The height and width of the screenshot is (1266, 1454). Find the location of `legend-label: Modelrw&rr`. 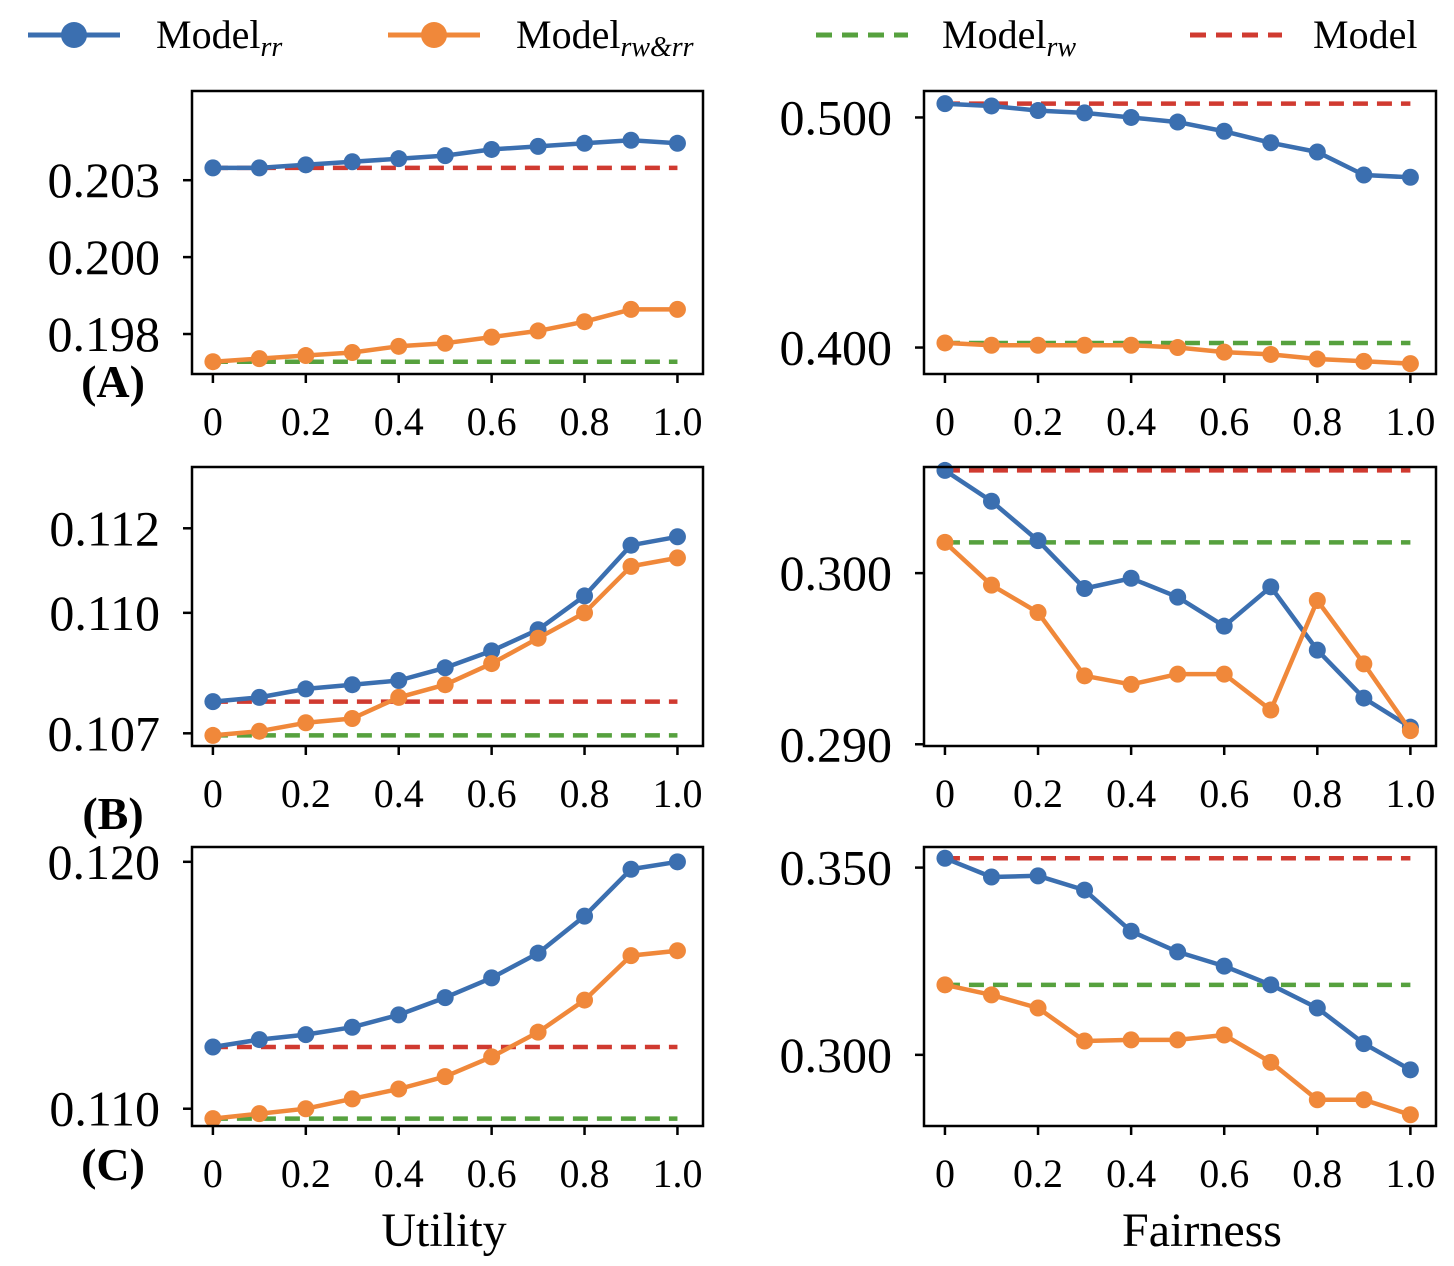

legend-label: Modelrw&rr is located at coordinates (605, 37).